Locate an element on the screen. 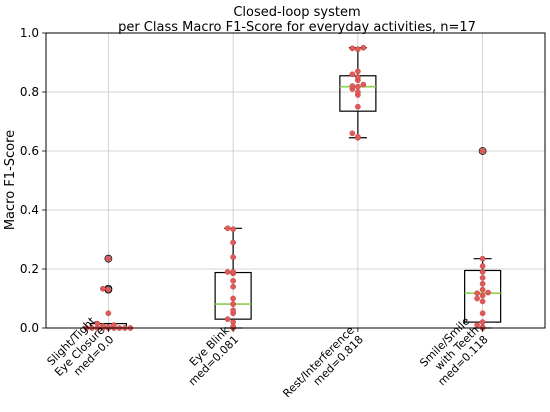  y-axis-label: Macro F1-Score is located at coordinates (10, 180).